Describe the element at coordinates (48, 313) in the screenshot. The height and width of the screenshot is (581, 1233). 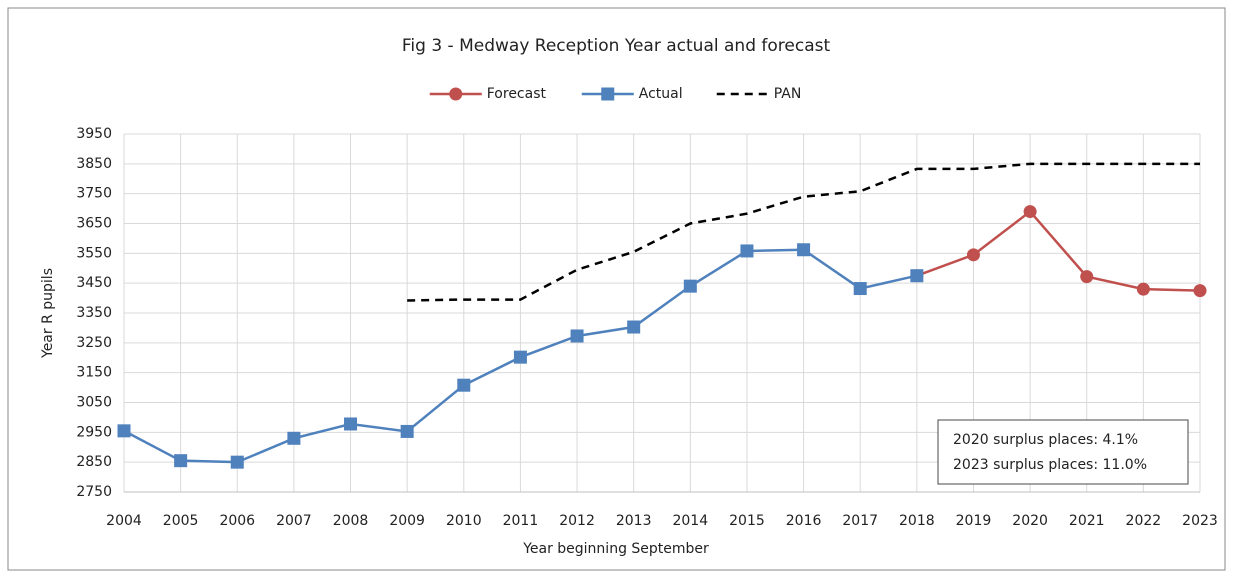
I see `y-axis-label: Year R pupils` at that location.